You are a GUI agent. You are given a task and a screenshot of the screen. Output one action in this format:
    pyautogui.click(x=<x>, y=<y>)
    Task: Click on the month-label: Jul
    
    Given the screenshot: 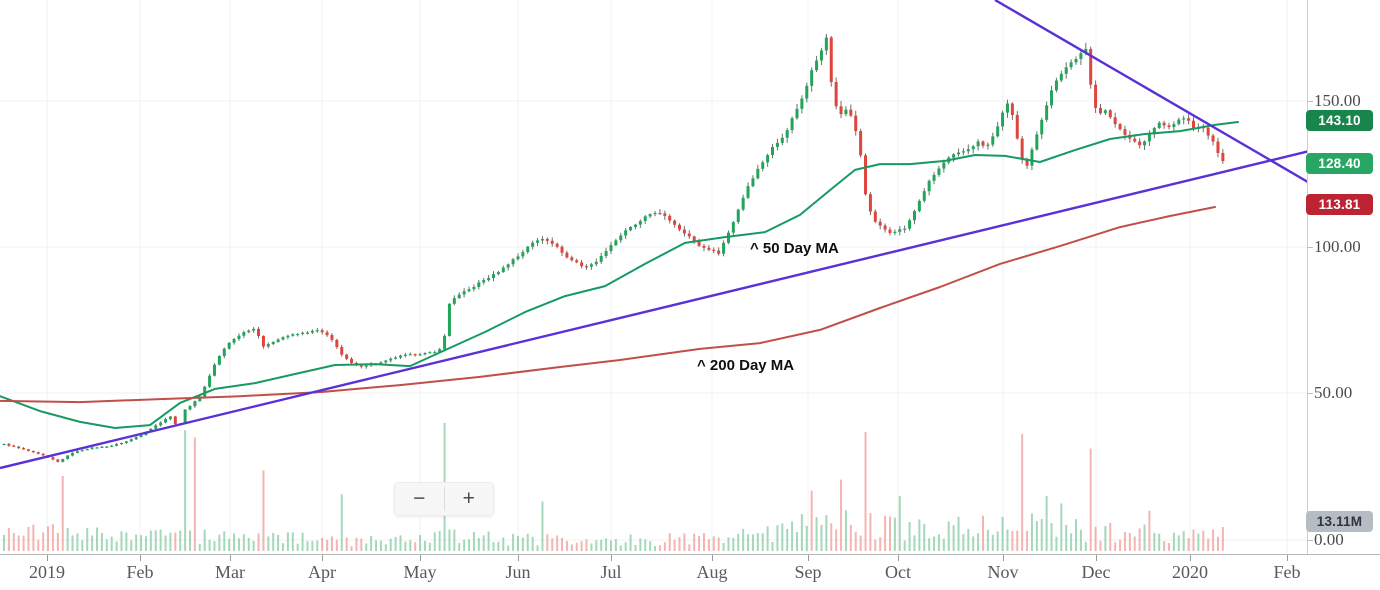 What is the action you would take?
    pyautogui.click(x=611, y=572)
    